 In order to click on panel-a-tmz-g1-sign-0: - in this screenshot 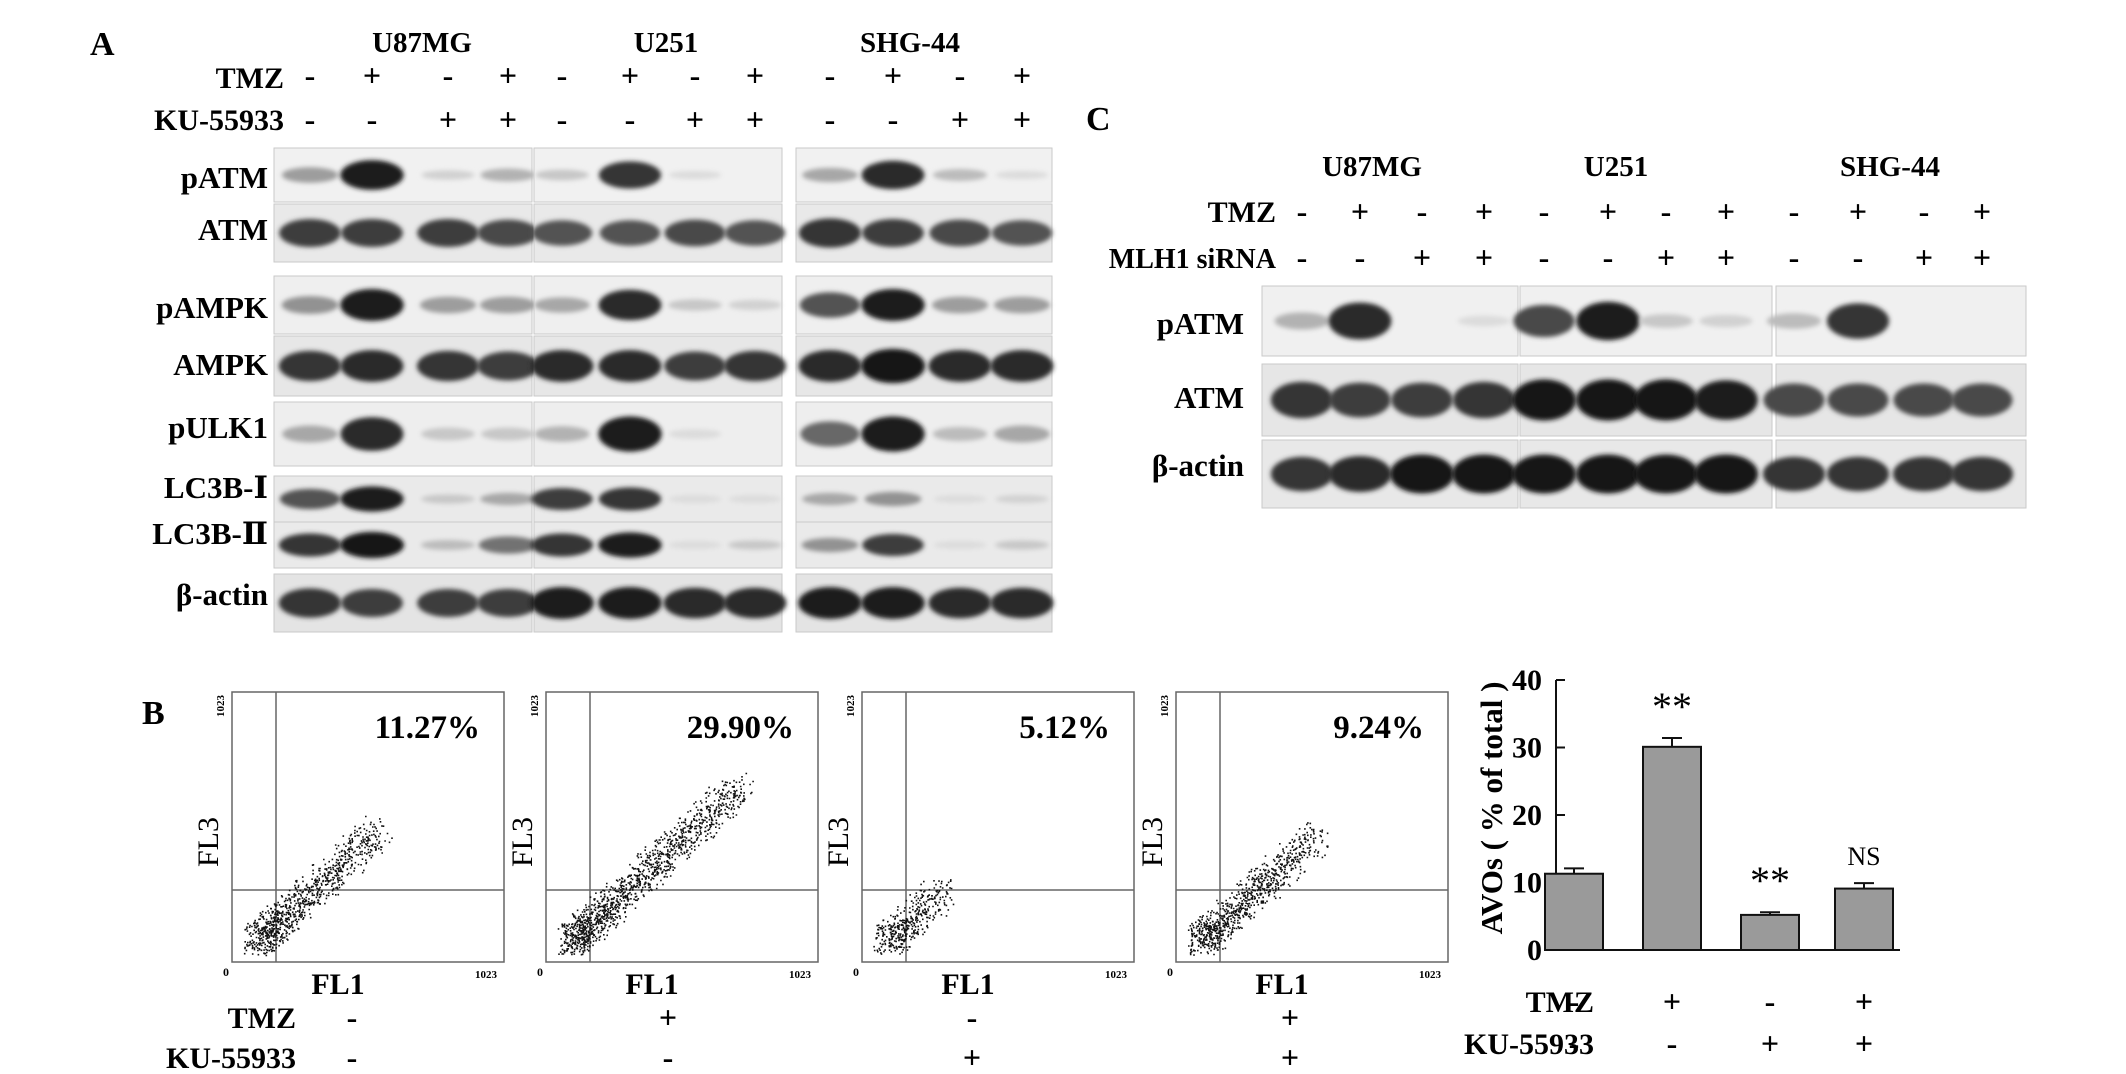, I will do `click(562, 75)`.